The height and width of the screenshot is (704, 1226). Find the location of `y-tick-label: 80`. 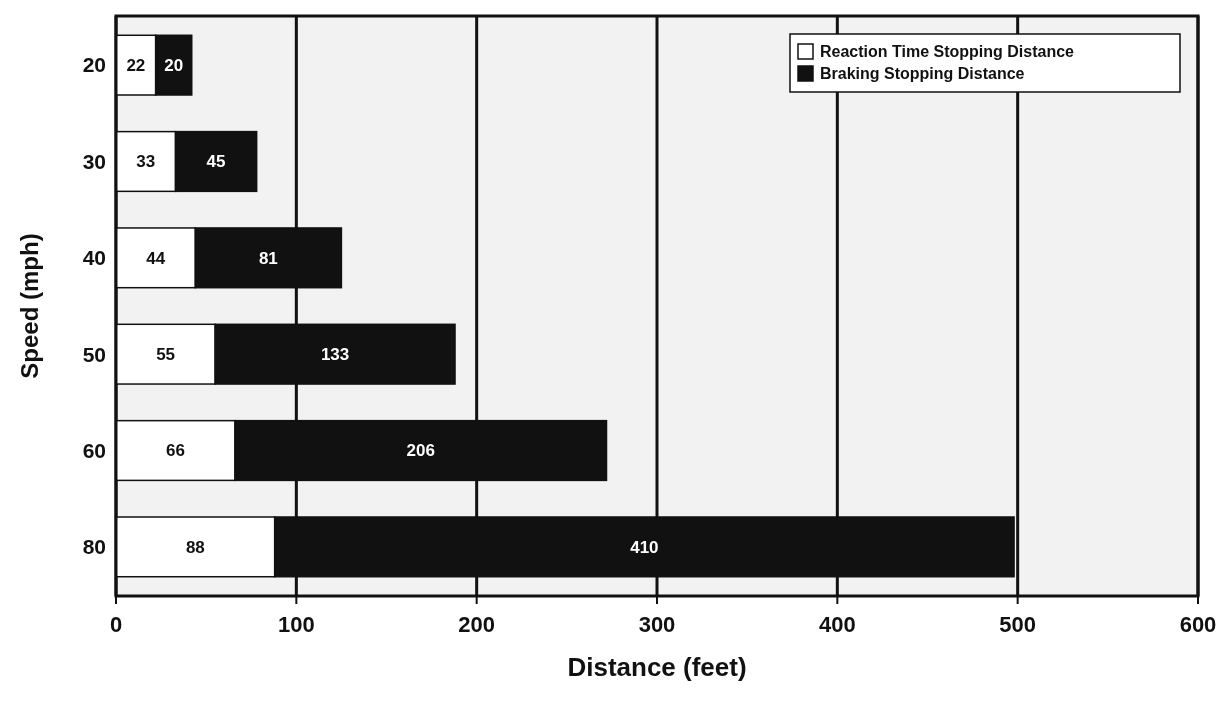

y-tick-label: 80 is located at coordinates (94, 547).